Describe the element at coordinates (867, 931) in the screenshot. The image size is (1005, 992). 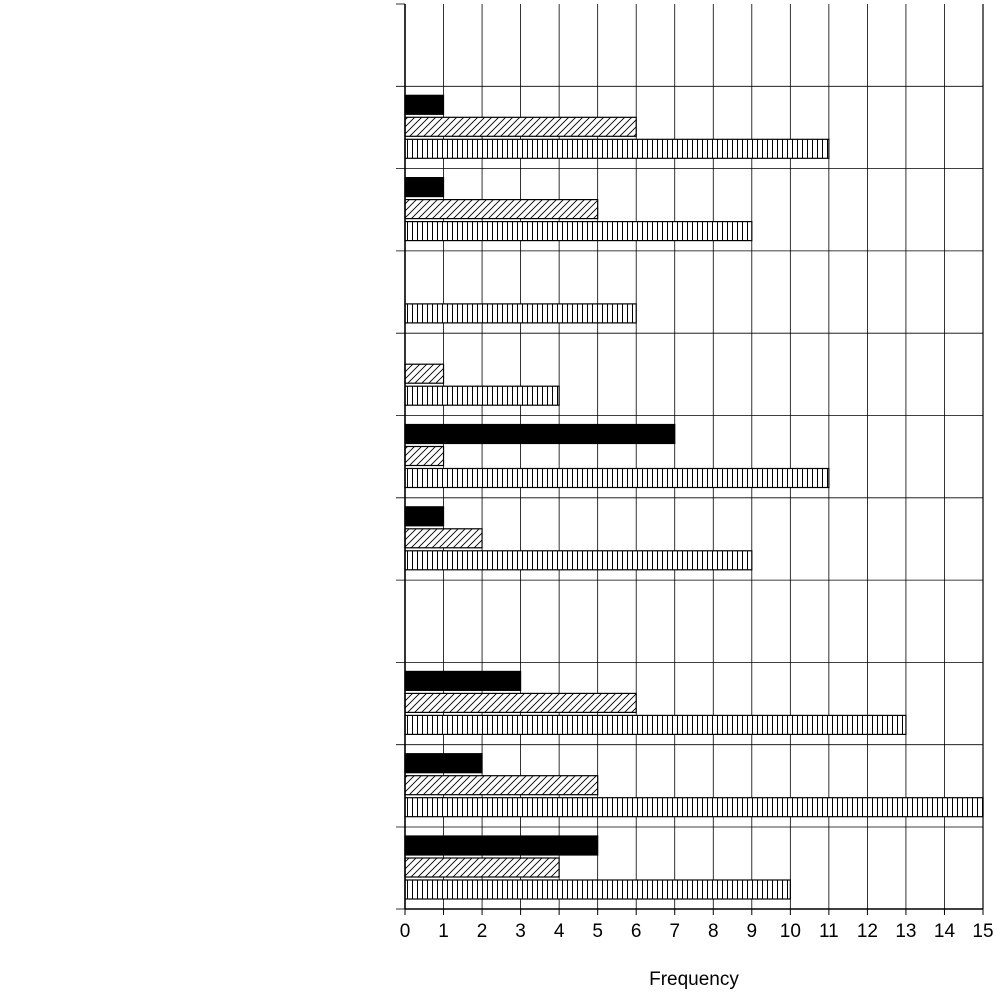
I see `x-tick-label: 12` at that location.